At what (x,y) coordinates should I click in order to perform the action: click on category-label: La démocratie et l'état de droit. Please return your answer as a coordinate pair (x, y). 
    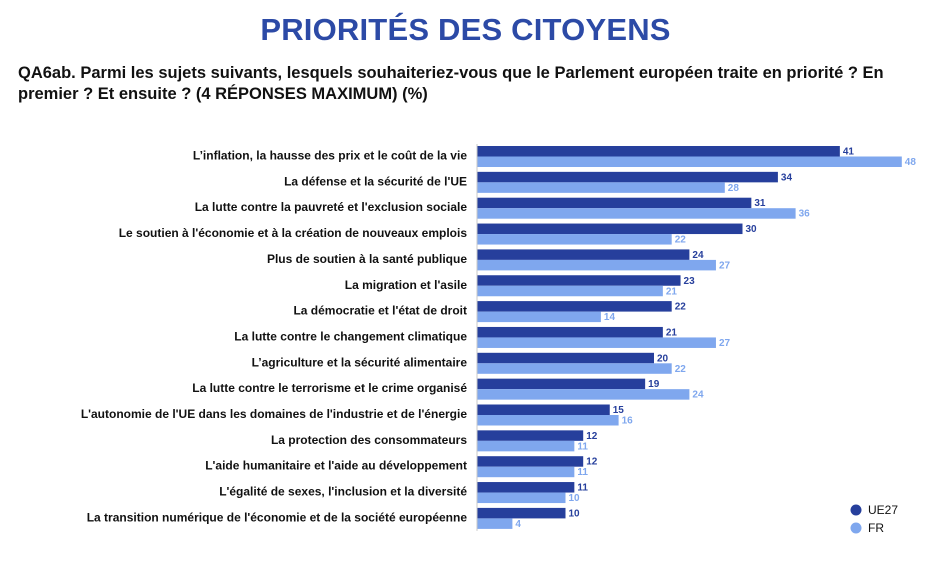
    Looking at the image, I should click on (380, 311).